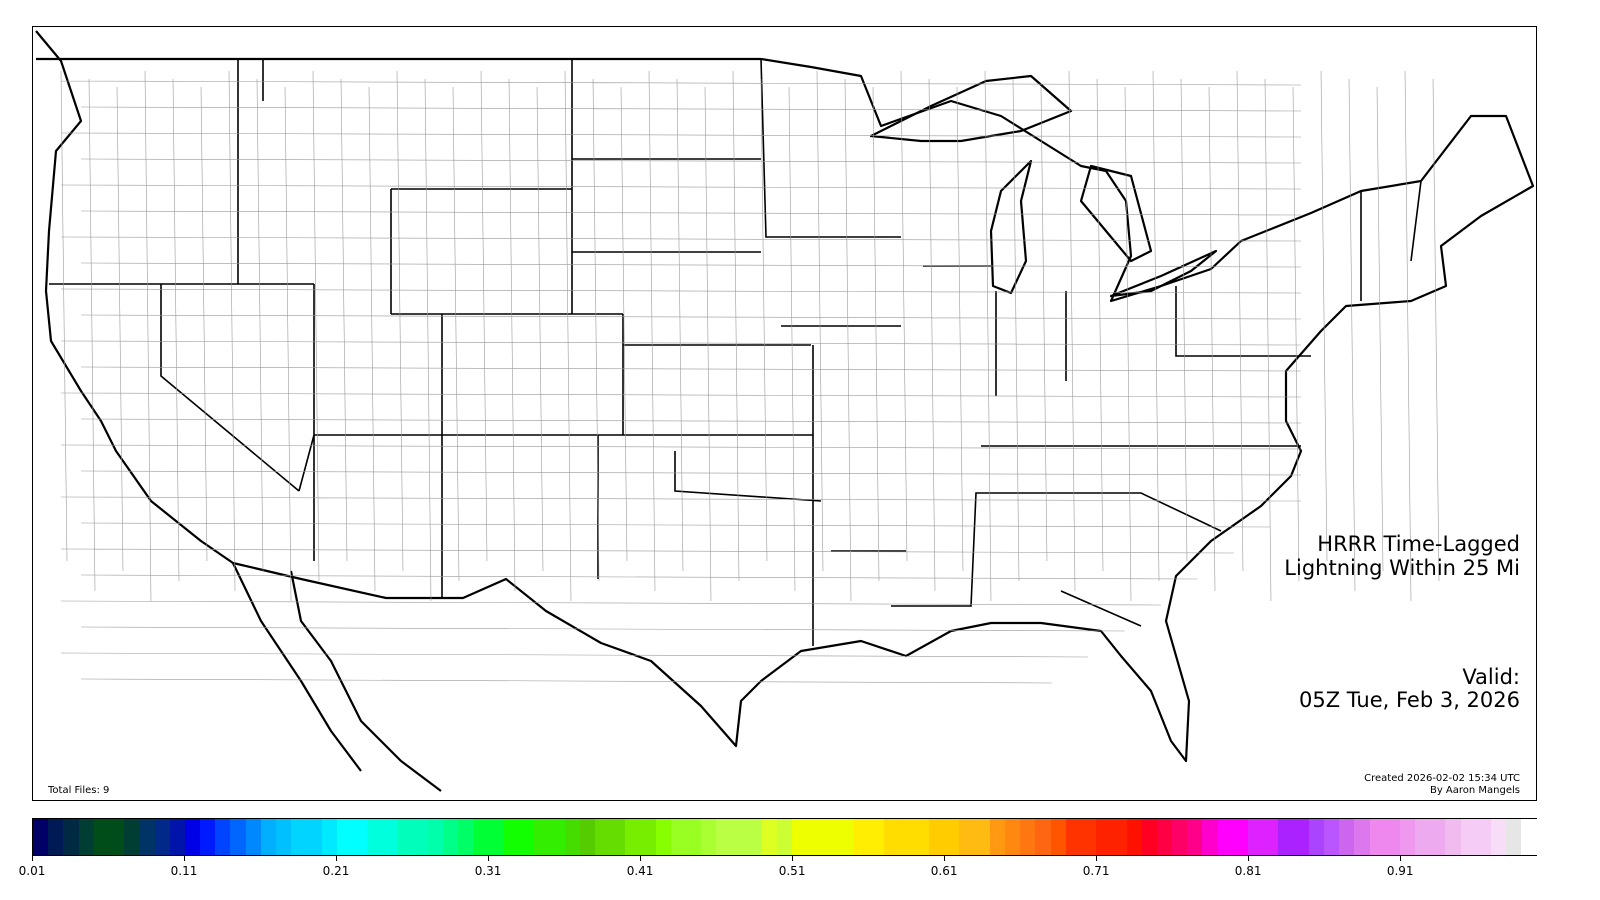  Describe the element at coordinates (32, 871) in the screenshot. I see `colorbar-tick-label: 0.01` at that location.